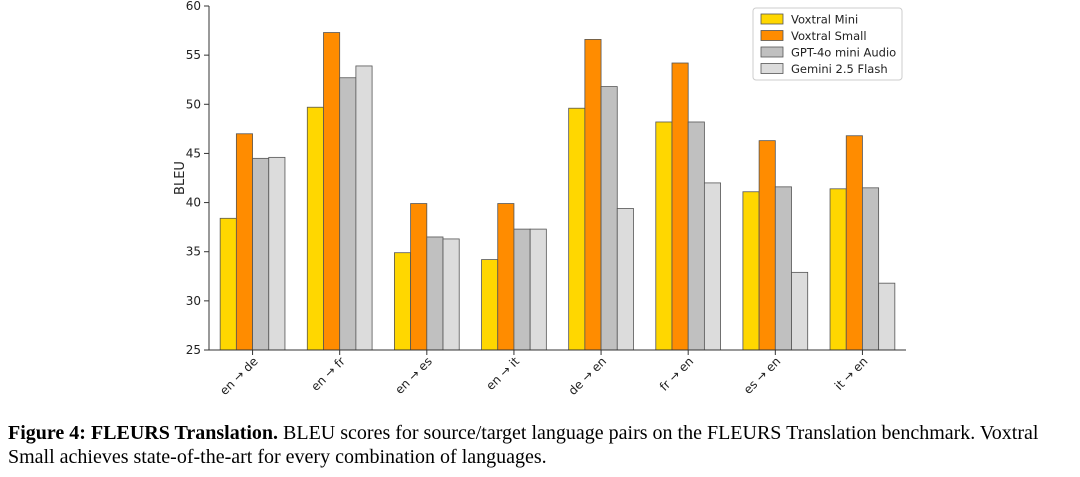  What do you see at coordinates (843, 53) in the screenshot?
I see `legend-label-2: GPT-4o mini Audio` at bounding box center [843, 53].